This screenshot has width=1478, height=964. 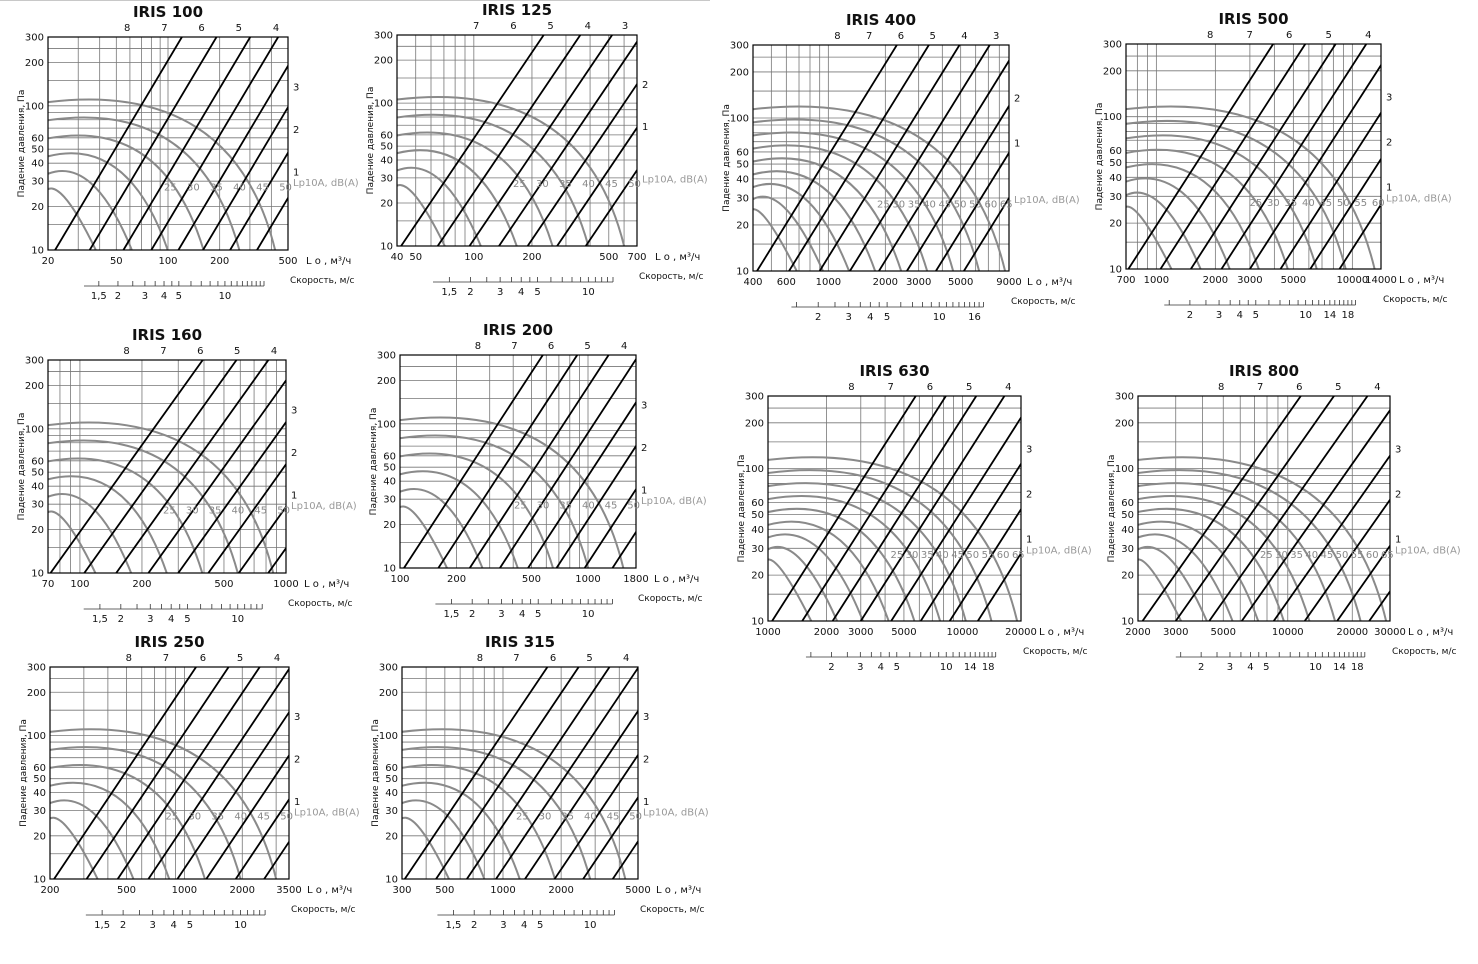 I want to click on side-label-2: 2, so click(x=645, y=85).